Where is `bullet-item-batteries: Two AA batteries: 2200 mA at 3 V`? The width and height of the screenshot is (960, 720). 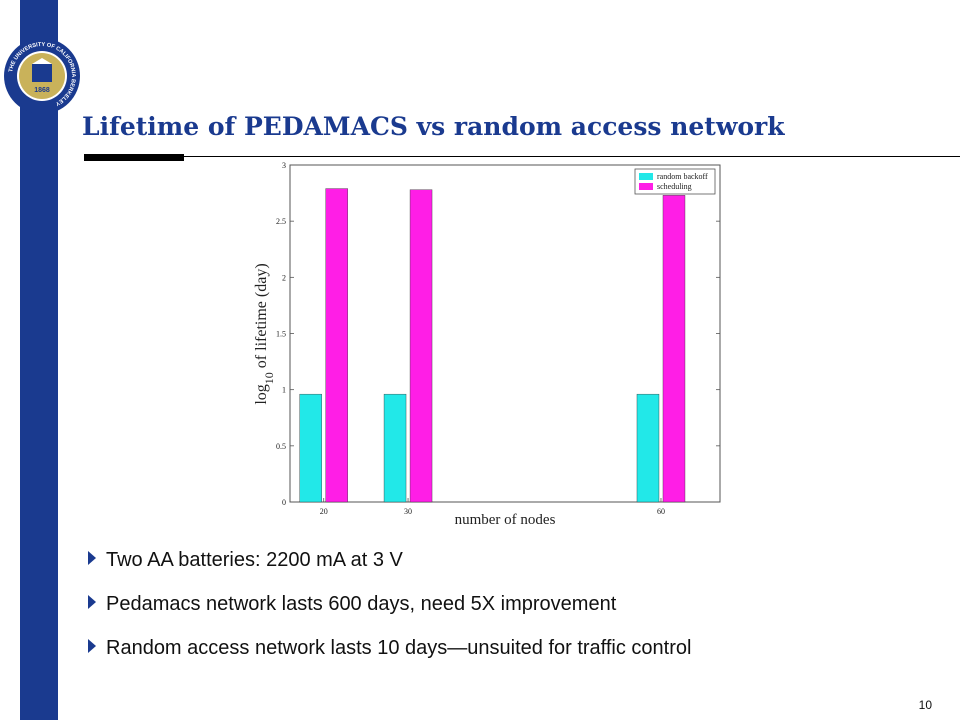
bullet-item-batteries: Two AA batteries: 2200 mA at 3 V is located at coordinates (389, 566).